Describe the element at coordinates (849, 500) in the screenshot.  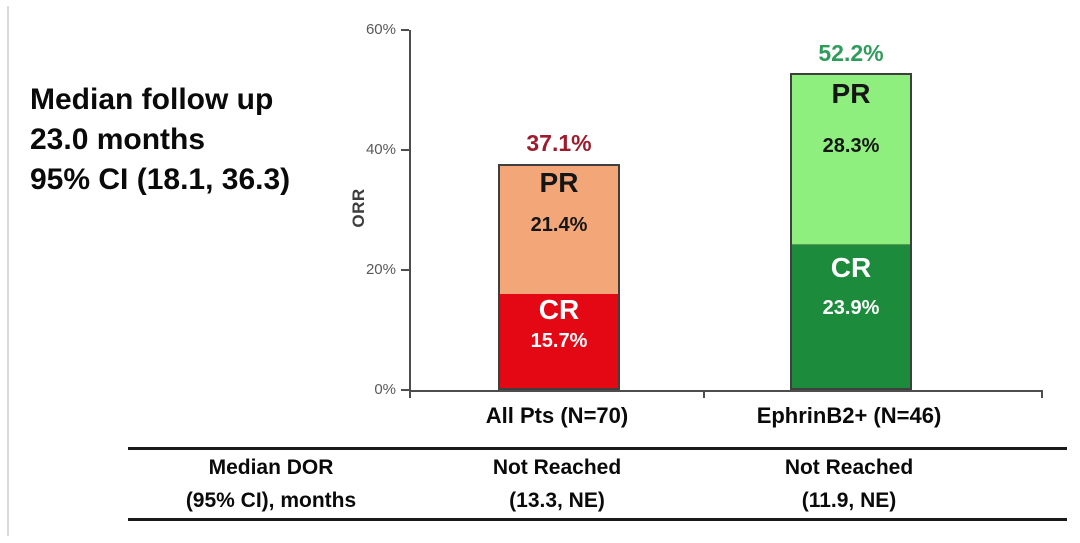
I see `table-cell-ephrinb2-line2: (11.9, NE)` at that location.